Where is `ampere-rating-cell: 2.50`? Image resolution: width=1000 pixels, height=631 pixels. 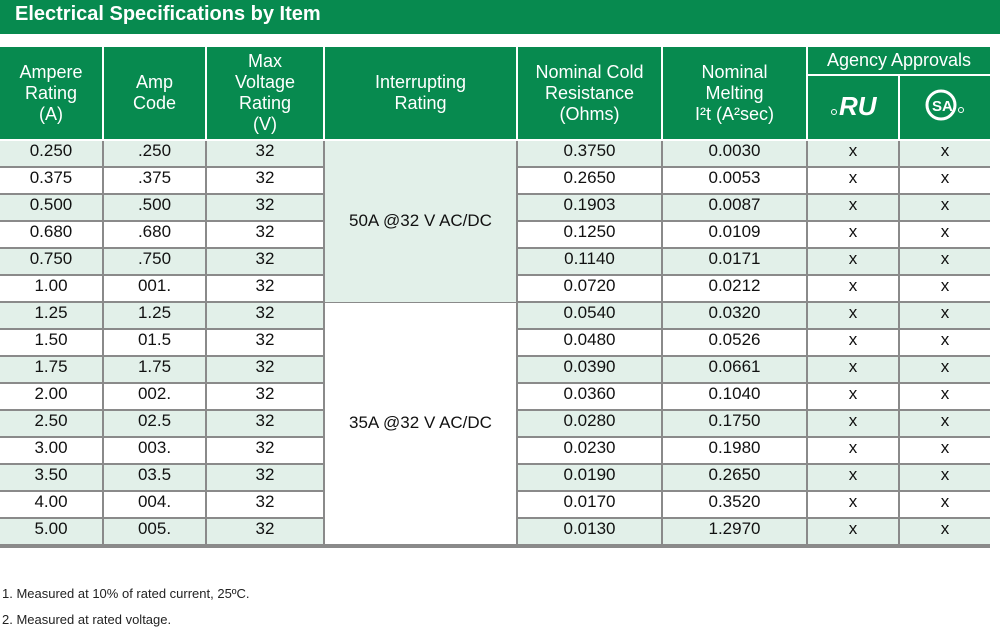 ampere-rating-cell: 2.50 is located at coordinates (52, 423).